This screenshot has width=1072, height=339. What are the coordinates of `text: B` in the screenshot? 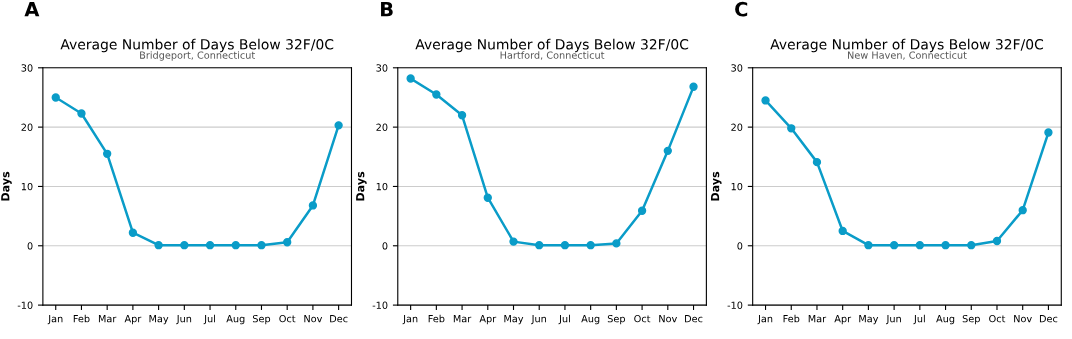 It's located at (387, 9).